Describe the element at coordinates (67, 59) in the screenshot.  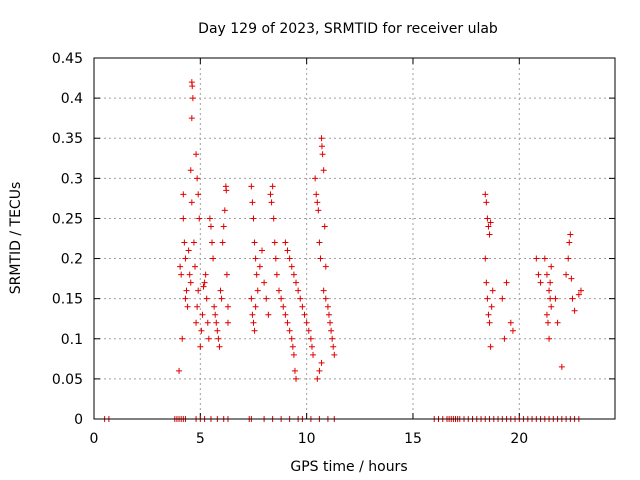
I see `y-tick-label: 0.45` at that location.